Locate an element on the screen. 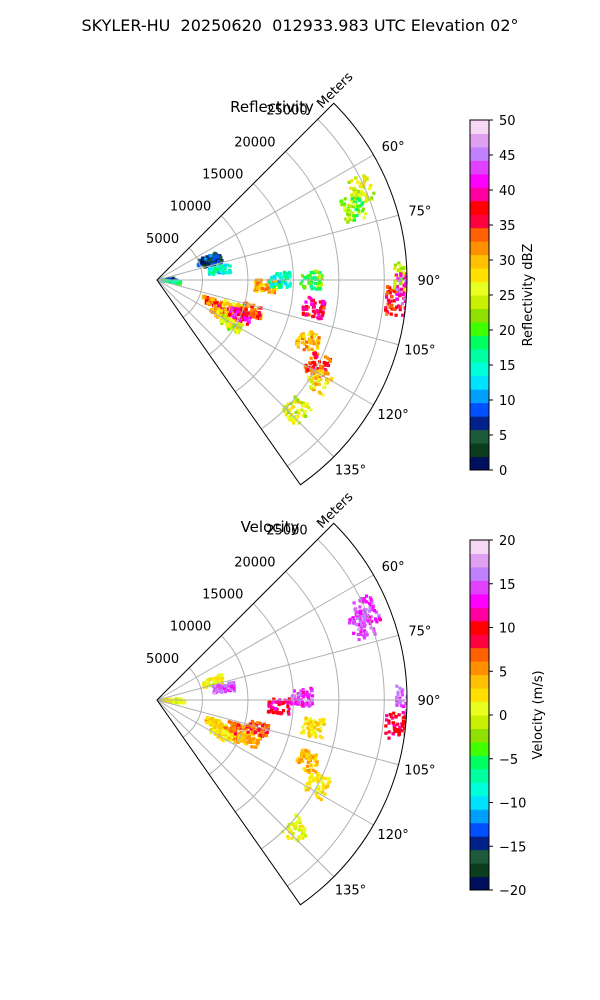 Image resolution: width=600 pixels, height=1000 pixels. cbar-tick: −20 is located at coordinates (512, 891).